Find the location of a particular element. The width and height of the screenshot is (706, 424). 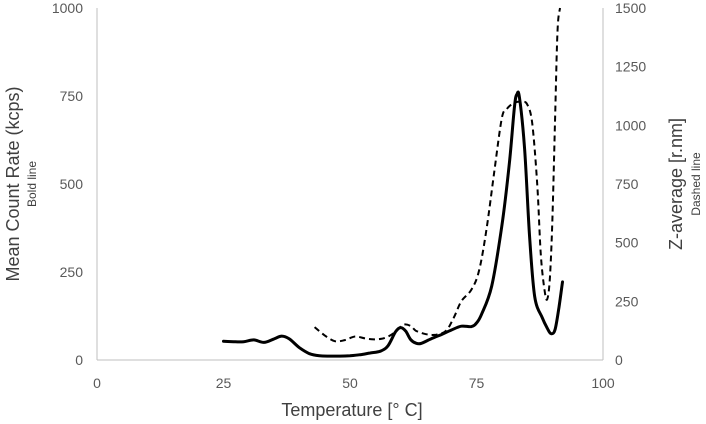

right-y-tick-label: 1000 is located at coordinates (630, 125).